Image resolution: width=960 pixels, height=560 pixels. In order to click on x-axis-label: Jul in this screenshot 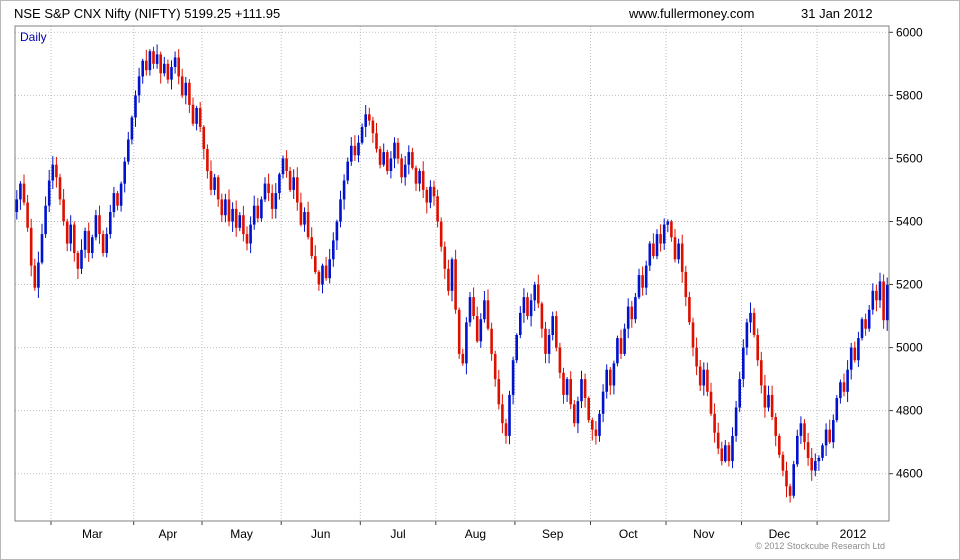, I will do `click(397, 534)`.